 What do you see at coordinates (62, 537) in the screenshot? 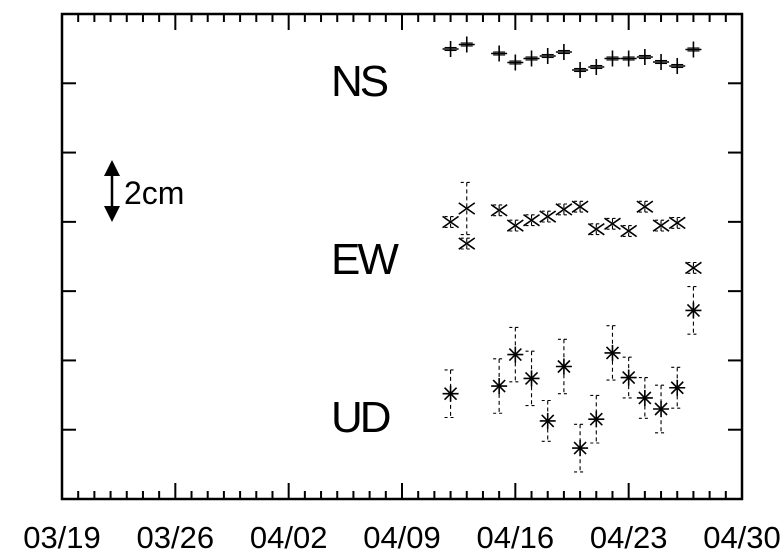
I see `x-tick-label-0: 03/19` at bounding box center [62, 537].